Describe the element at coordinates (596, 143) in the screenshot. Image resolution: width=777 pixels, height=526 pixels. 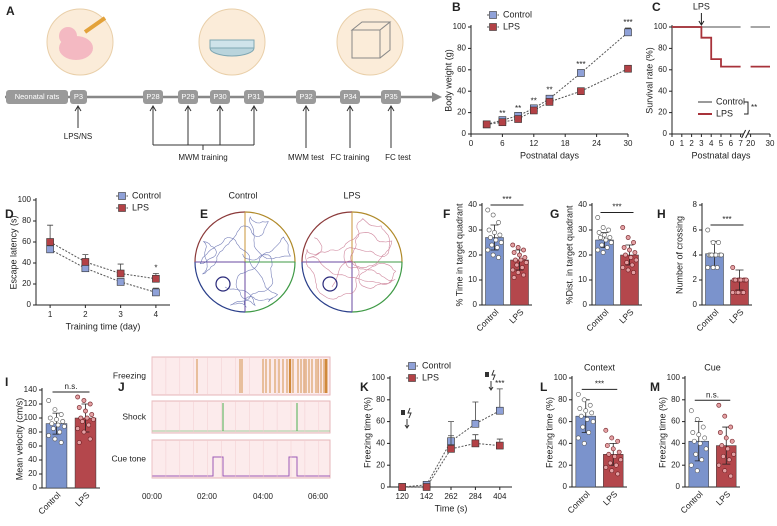
I see `x-tick-label: 24` at that location.